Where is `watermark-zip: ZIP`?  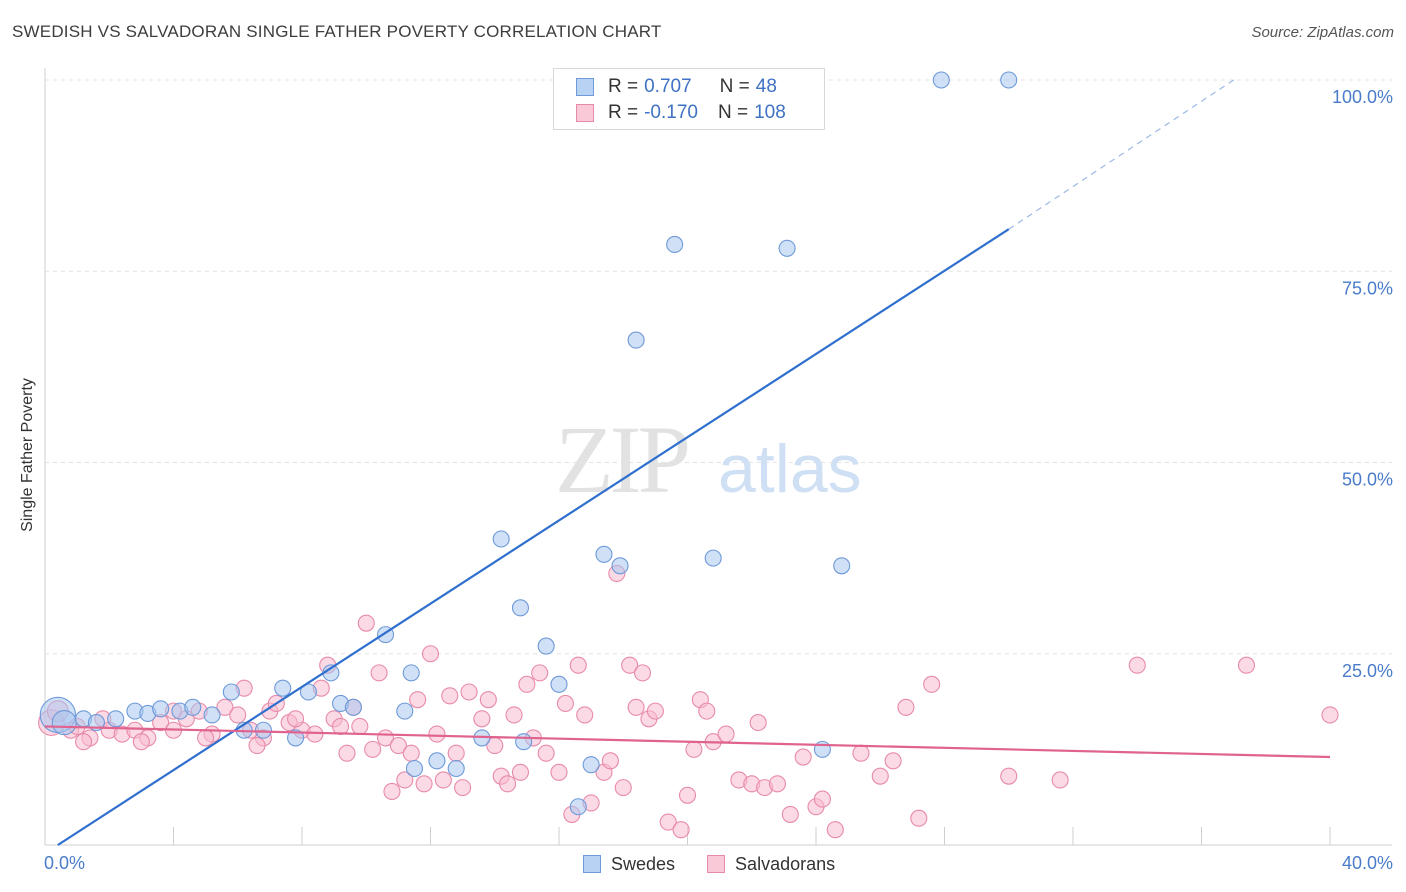 watermark-zip: ZIP is located at coordinates (621, 459).